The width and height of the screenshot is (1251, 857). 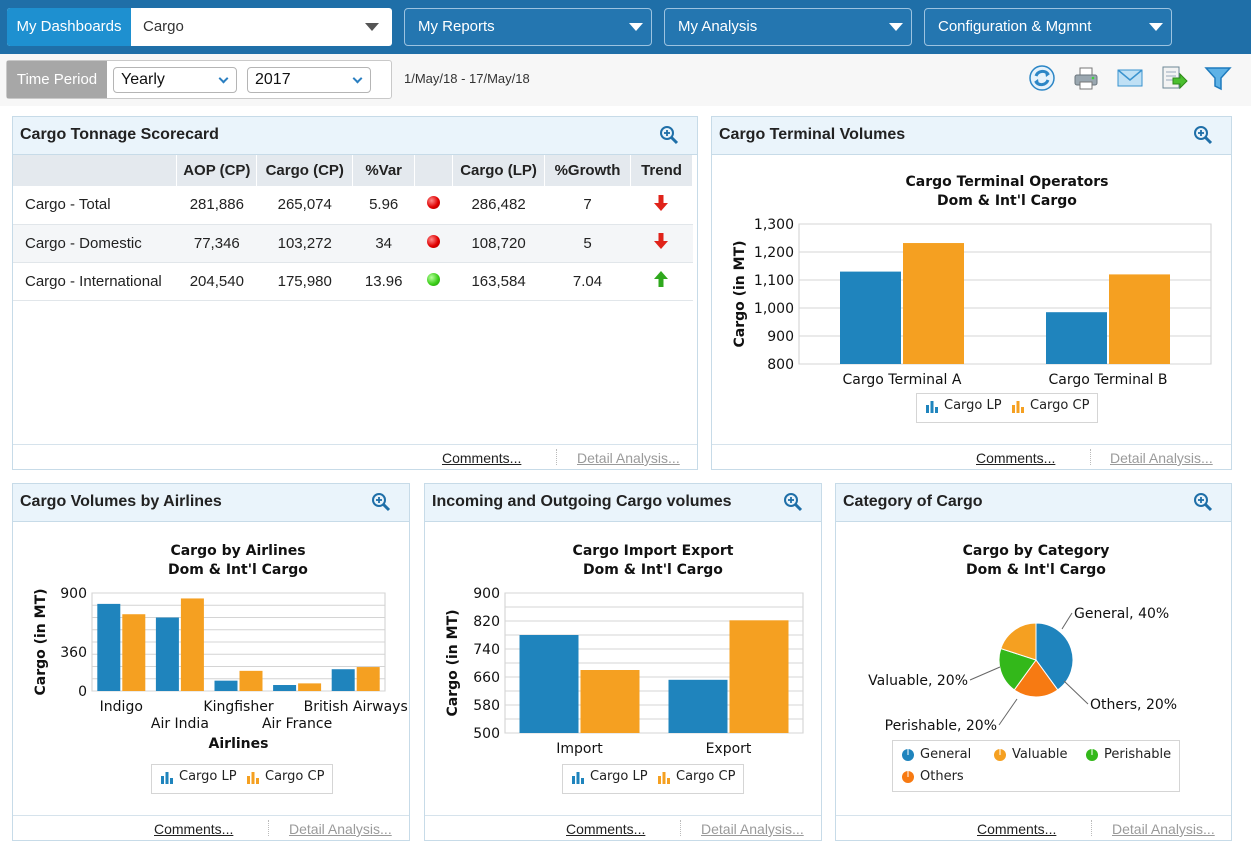 I want to click on panel-header: Incoming and Outgoing Cargo volumes, so click(x=623, y=503).